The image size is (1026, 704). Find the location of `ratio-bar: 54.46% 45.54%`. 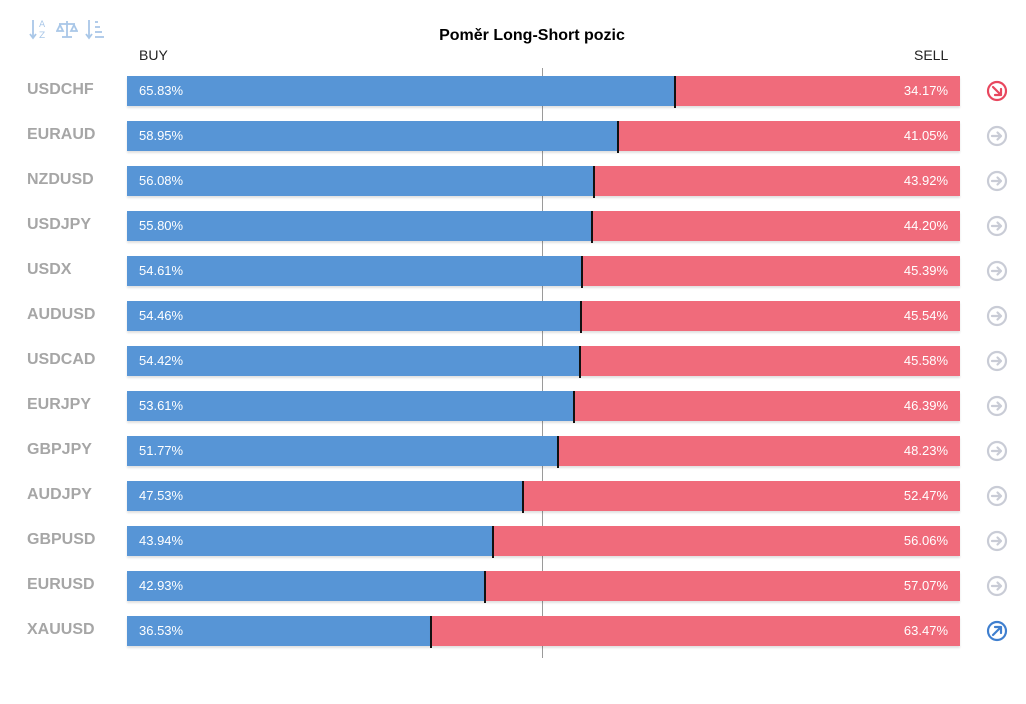

ratio-bar: 54.46% 45.54% is located at coordinates (543, 317).